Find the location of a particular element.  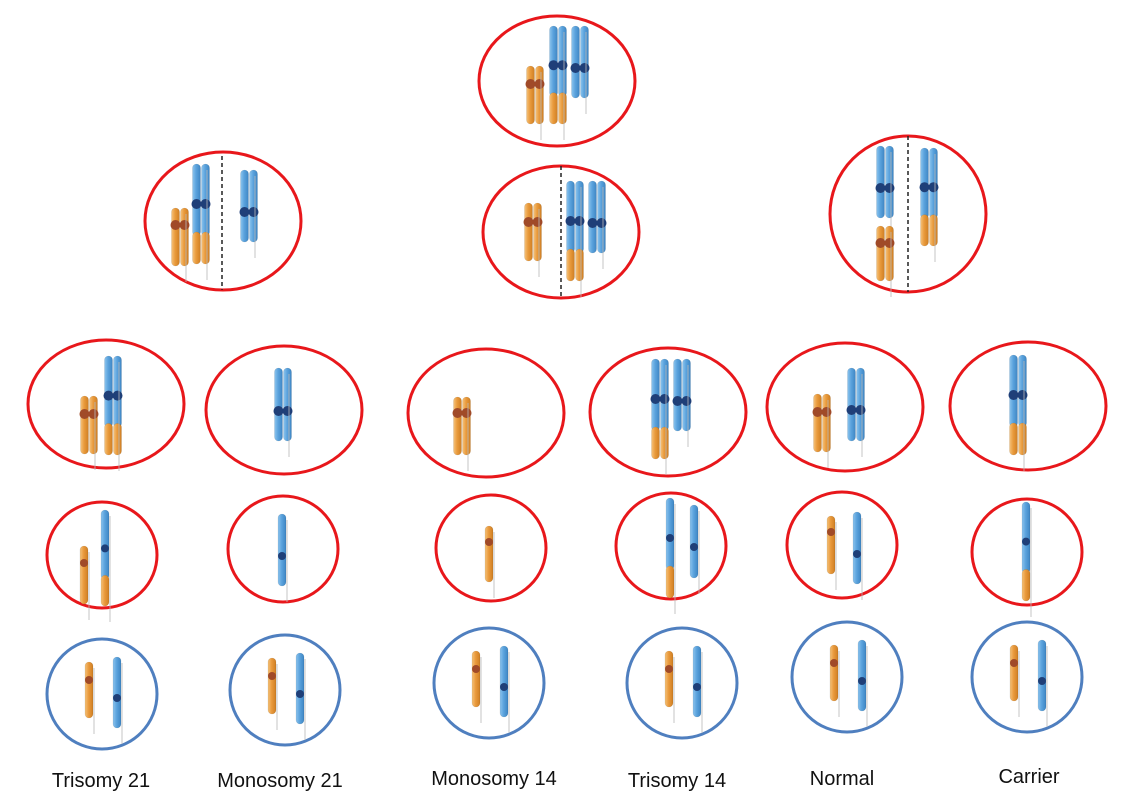

m1c2-chr21 is located at coordinates (533, 239).